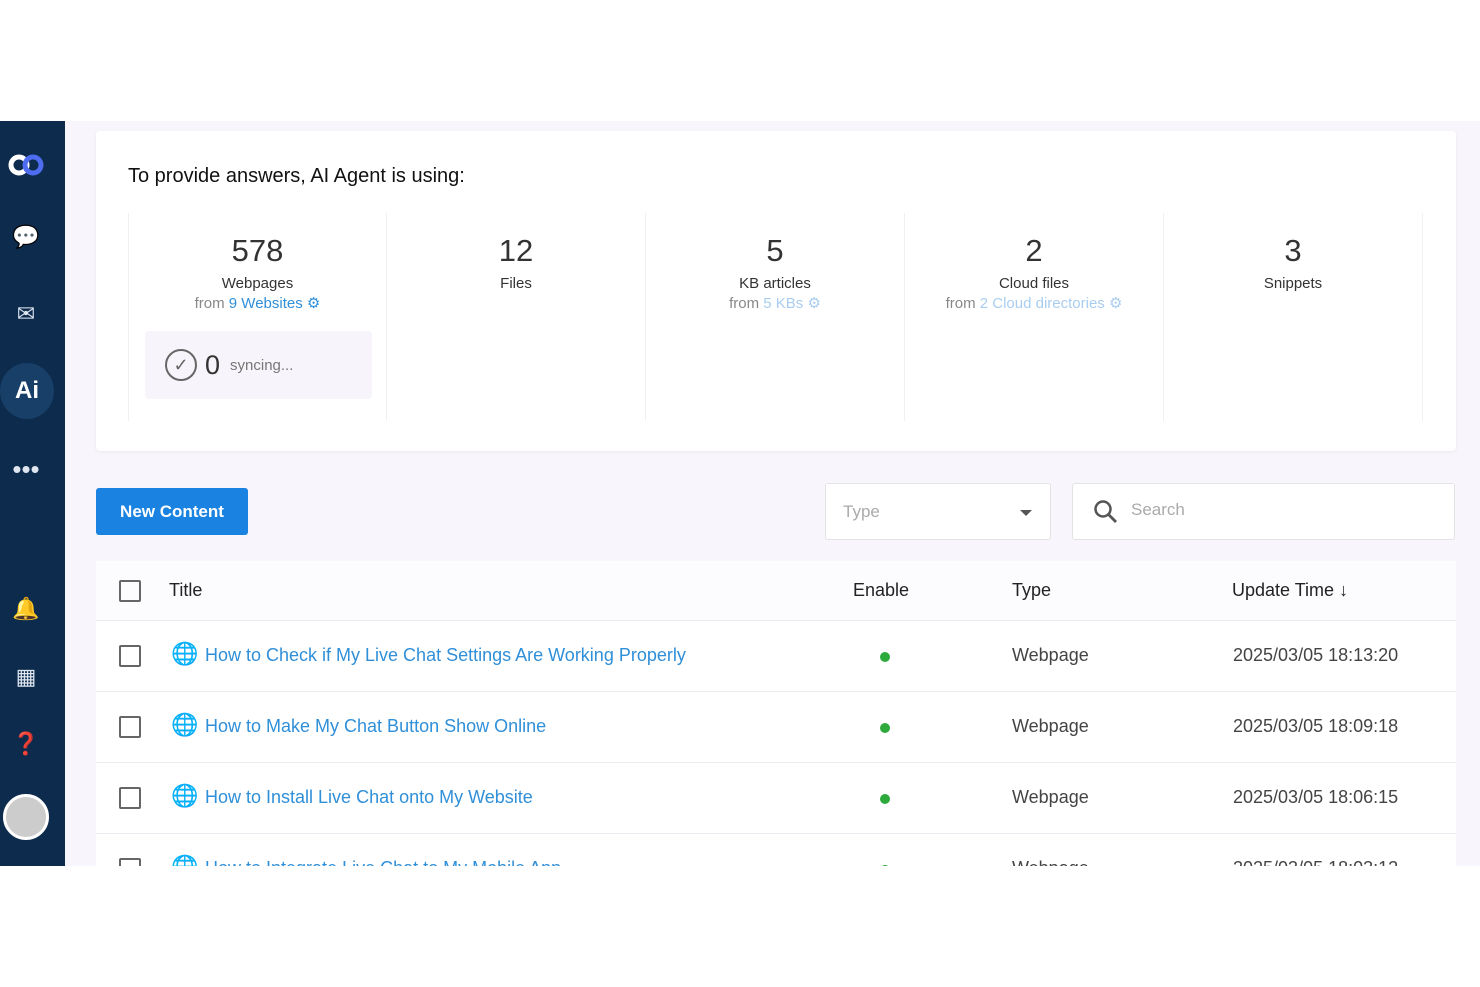 Image resolution: width=1480 pixels, height=987 pixels. I want to click on check-circle-icon: ✓, so click(181, 365).